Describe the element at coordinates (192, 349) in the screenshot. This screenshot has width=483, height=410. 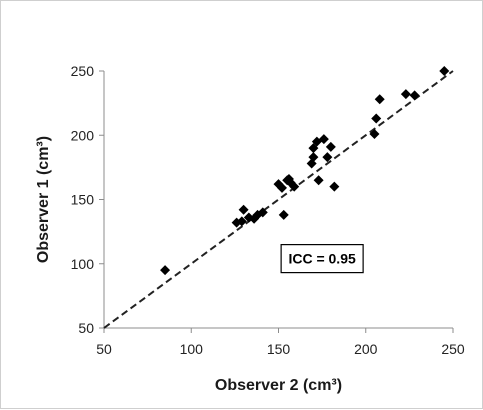
I see `x-tick-label: 100` at that location.